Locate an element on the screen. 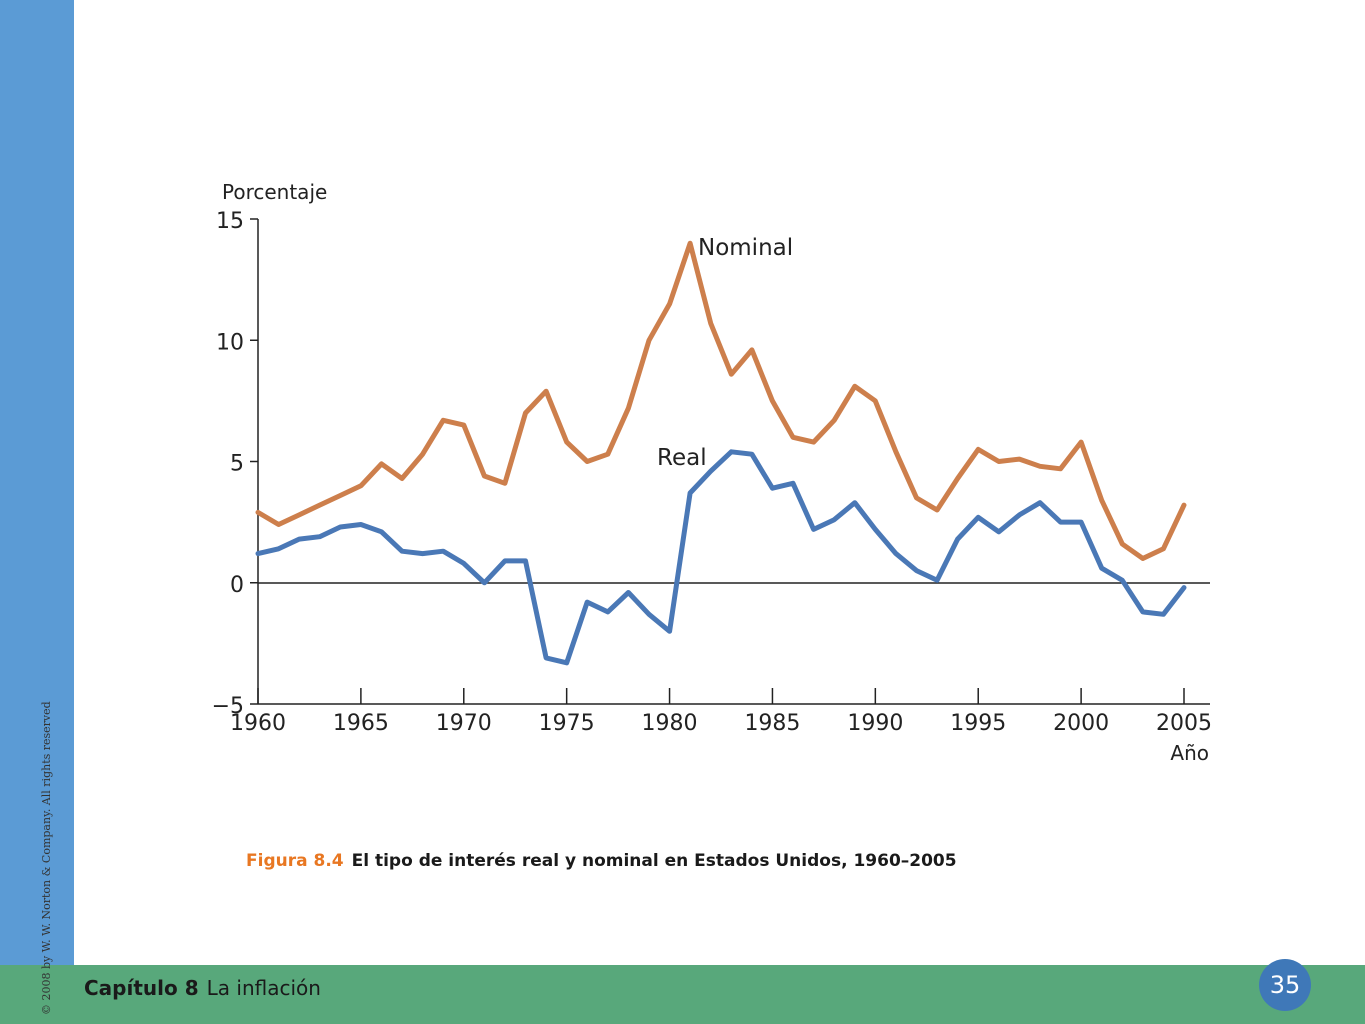  x-ticks: 1960 1965 1970 1975 1980 1985 1990 1995 2000 2005 is located at coordinates (721, 712).